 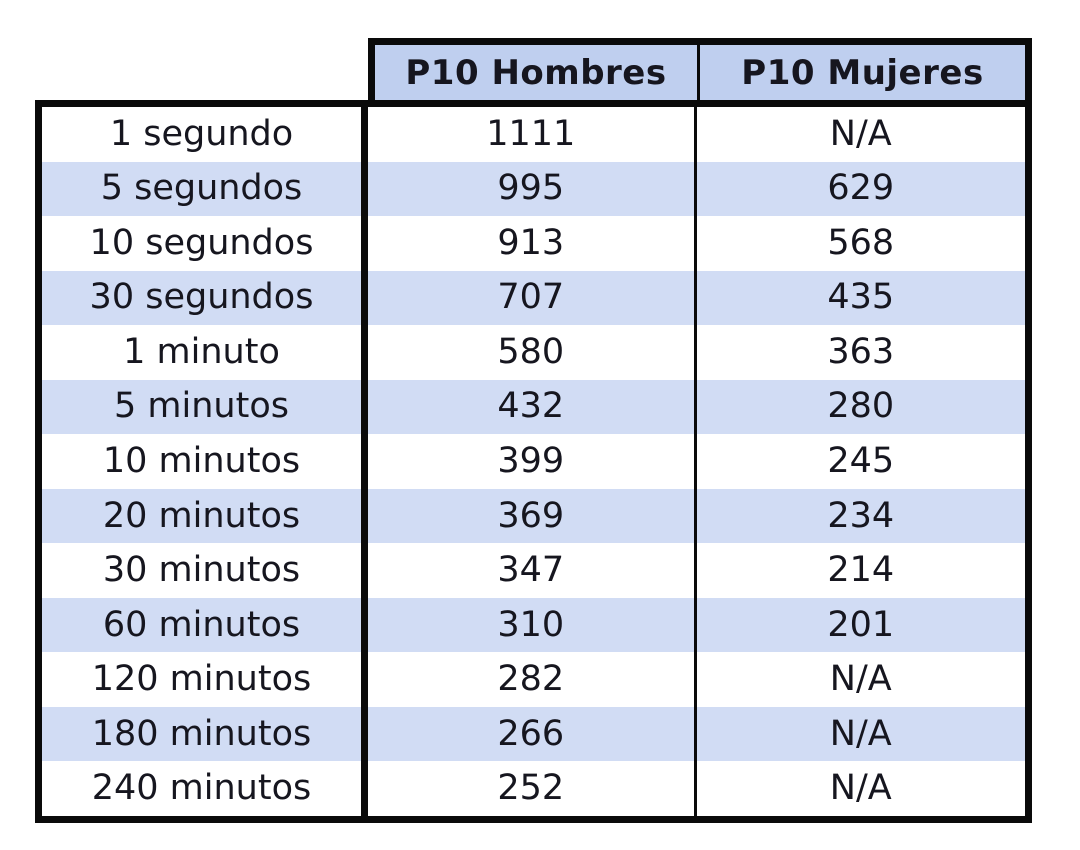 I want to click on row-label: 5 minutos, so click(x=201, y=407).